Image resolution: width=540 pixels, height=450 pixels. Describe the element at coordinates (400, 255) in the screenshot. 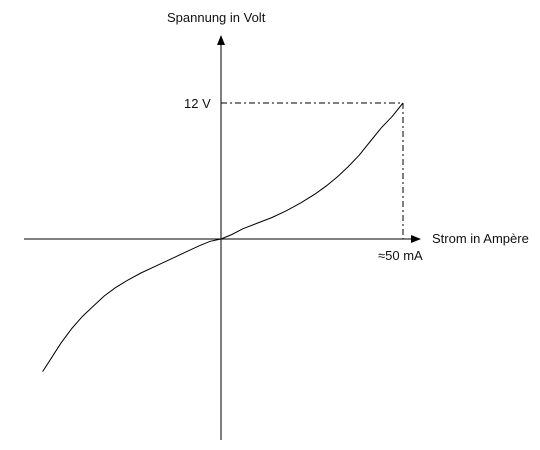

I see `x-marker-label: ≈50 mA` at that location.